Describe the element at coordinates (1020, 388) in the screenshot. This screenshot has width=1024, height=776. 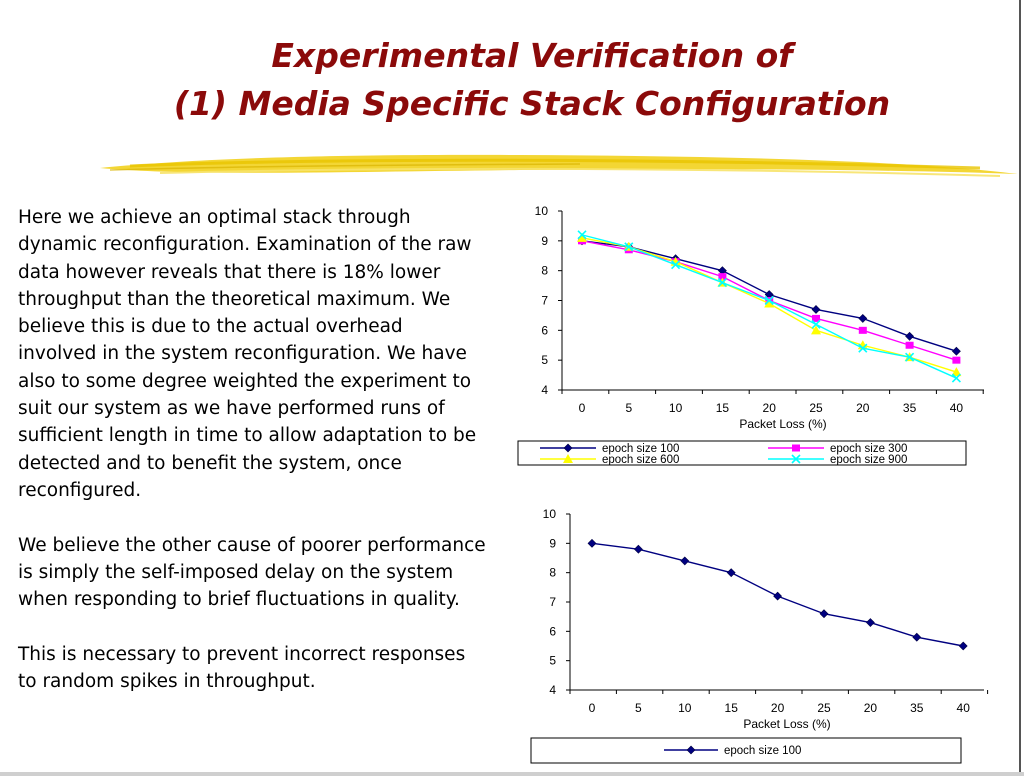
I see `slide-right-border` at that location.